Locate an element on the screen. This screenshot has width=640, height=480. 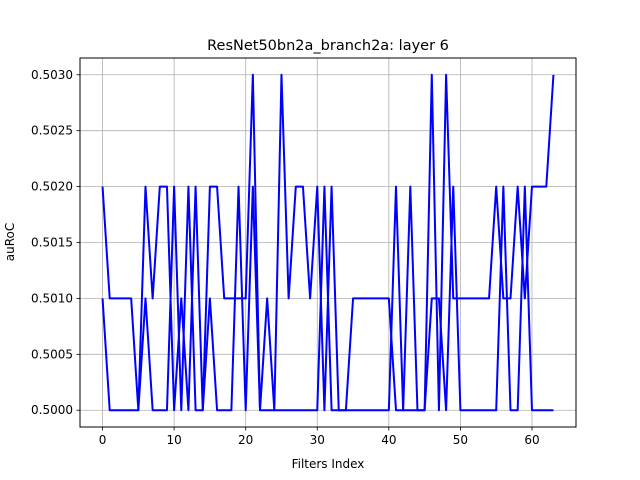
x-tick-label: 10 is located at coordinates (173, 440).